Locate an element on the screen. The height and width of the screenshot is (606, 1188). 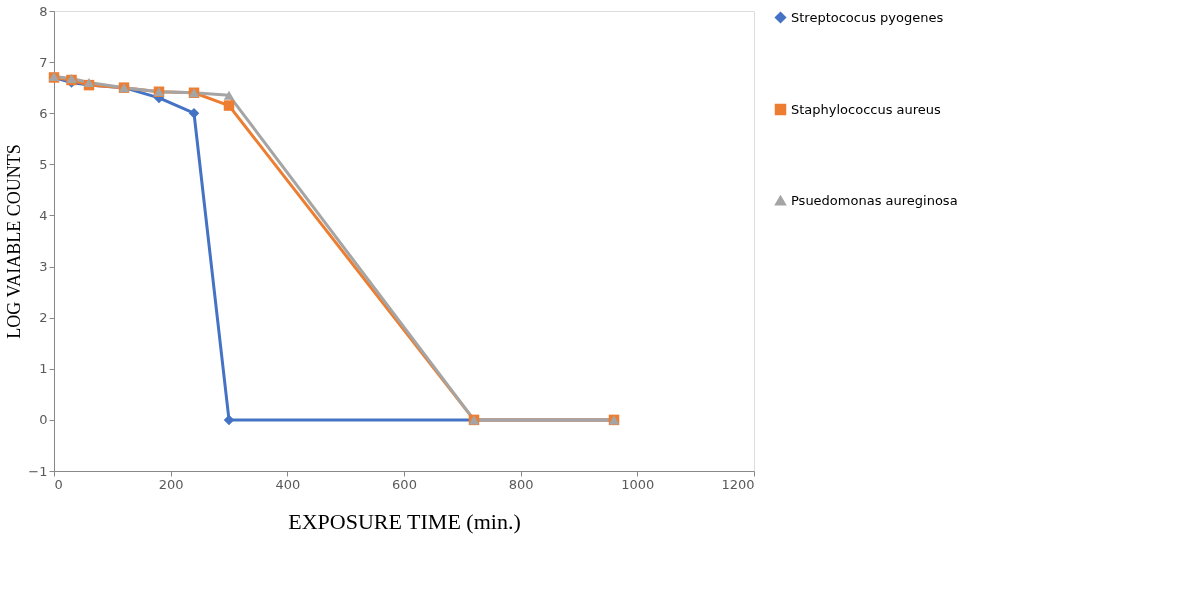
x-tick-label: 400 is located at coordinates (288, 484).